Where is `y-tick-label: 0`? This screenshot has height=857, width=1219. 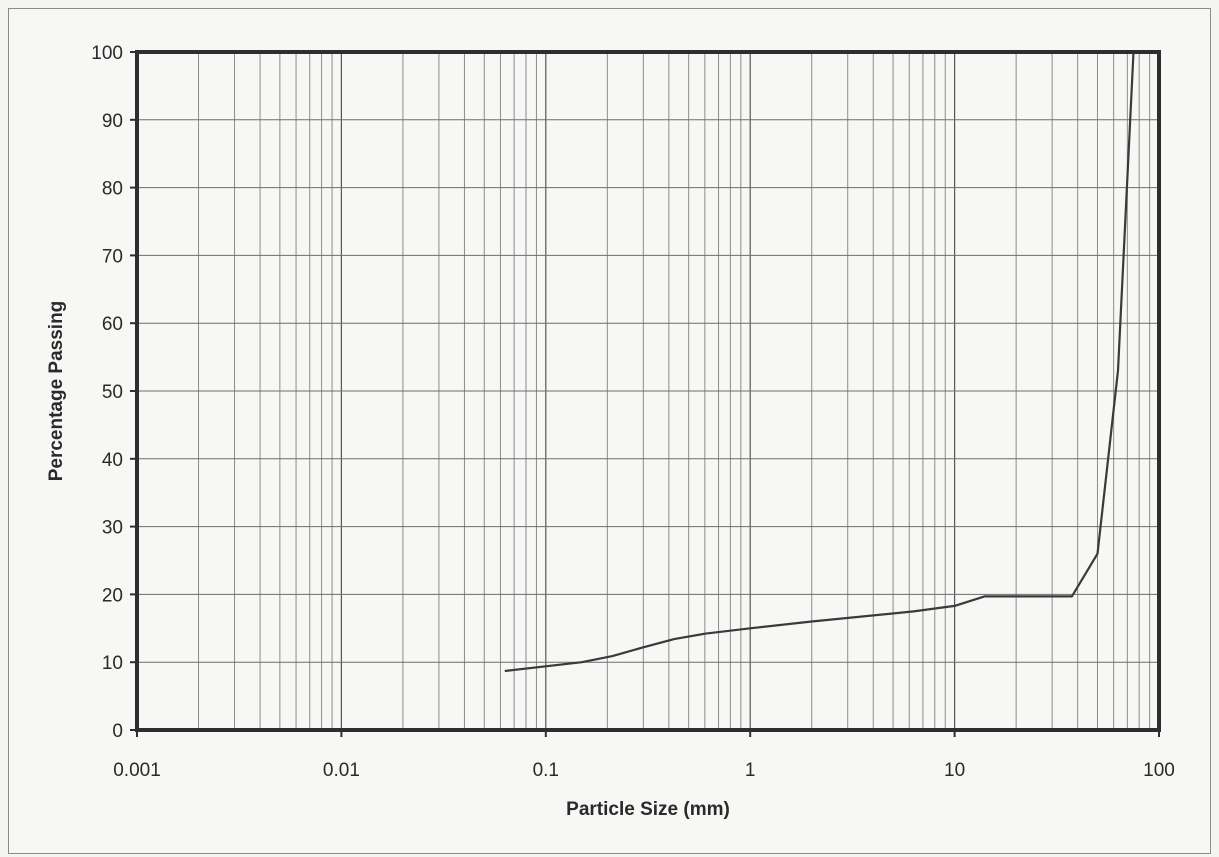 y-tick-label: 0 is located at coordinates (117, 731).